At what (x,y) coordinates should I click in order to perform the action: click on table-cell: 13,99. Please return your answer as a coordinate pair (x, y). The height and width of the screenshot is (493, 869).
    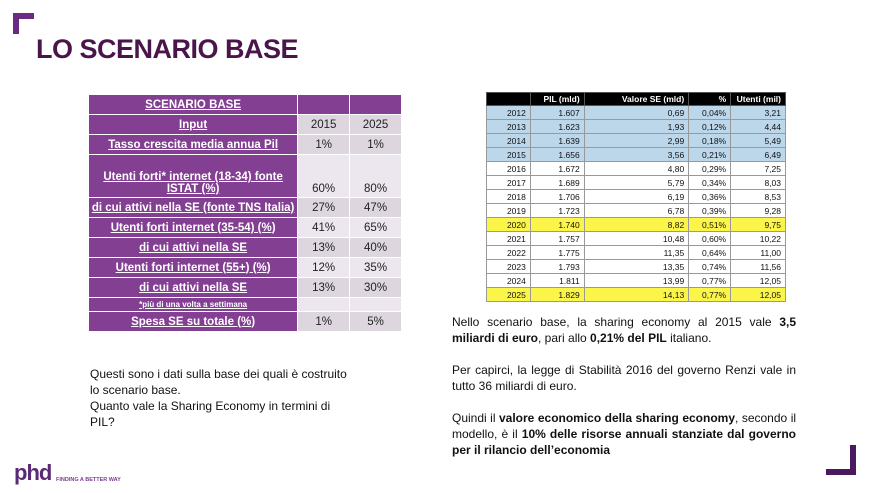
    Looking at the image, I should click on (636, 280).